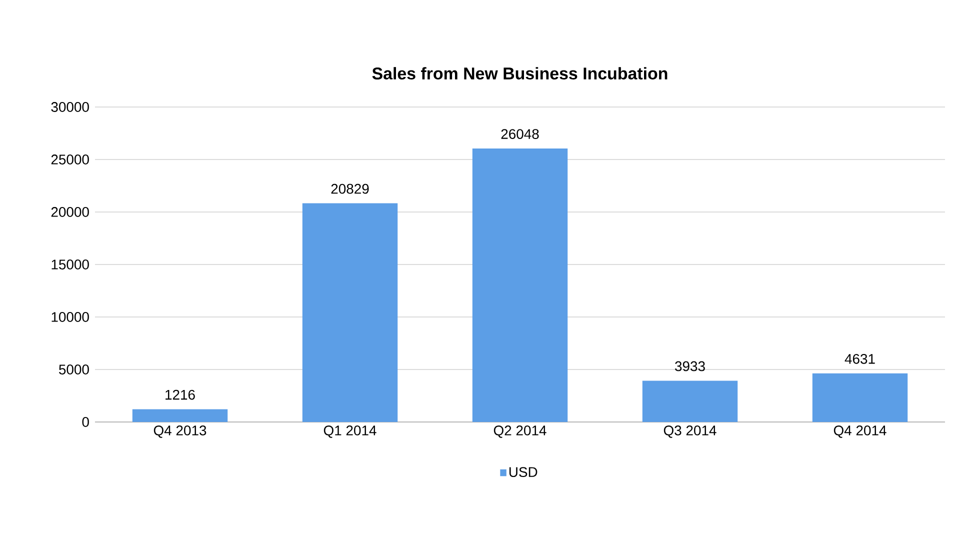 The height and width of the screenshot is (548, 966). Describe the element at coordinates (350, 189) in the screenshot. I see `data-label: 20829` at that location.